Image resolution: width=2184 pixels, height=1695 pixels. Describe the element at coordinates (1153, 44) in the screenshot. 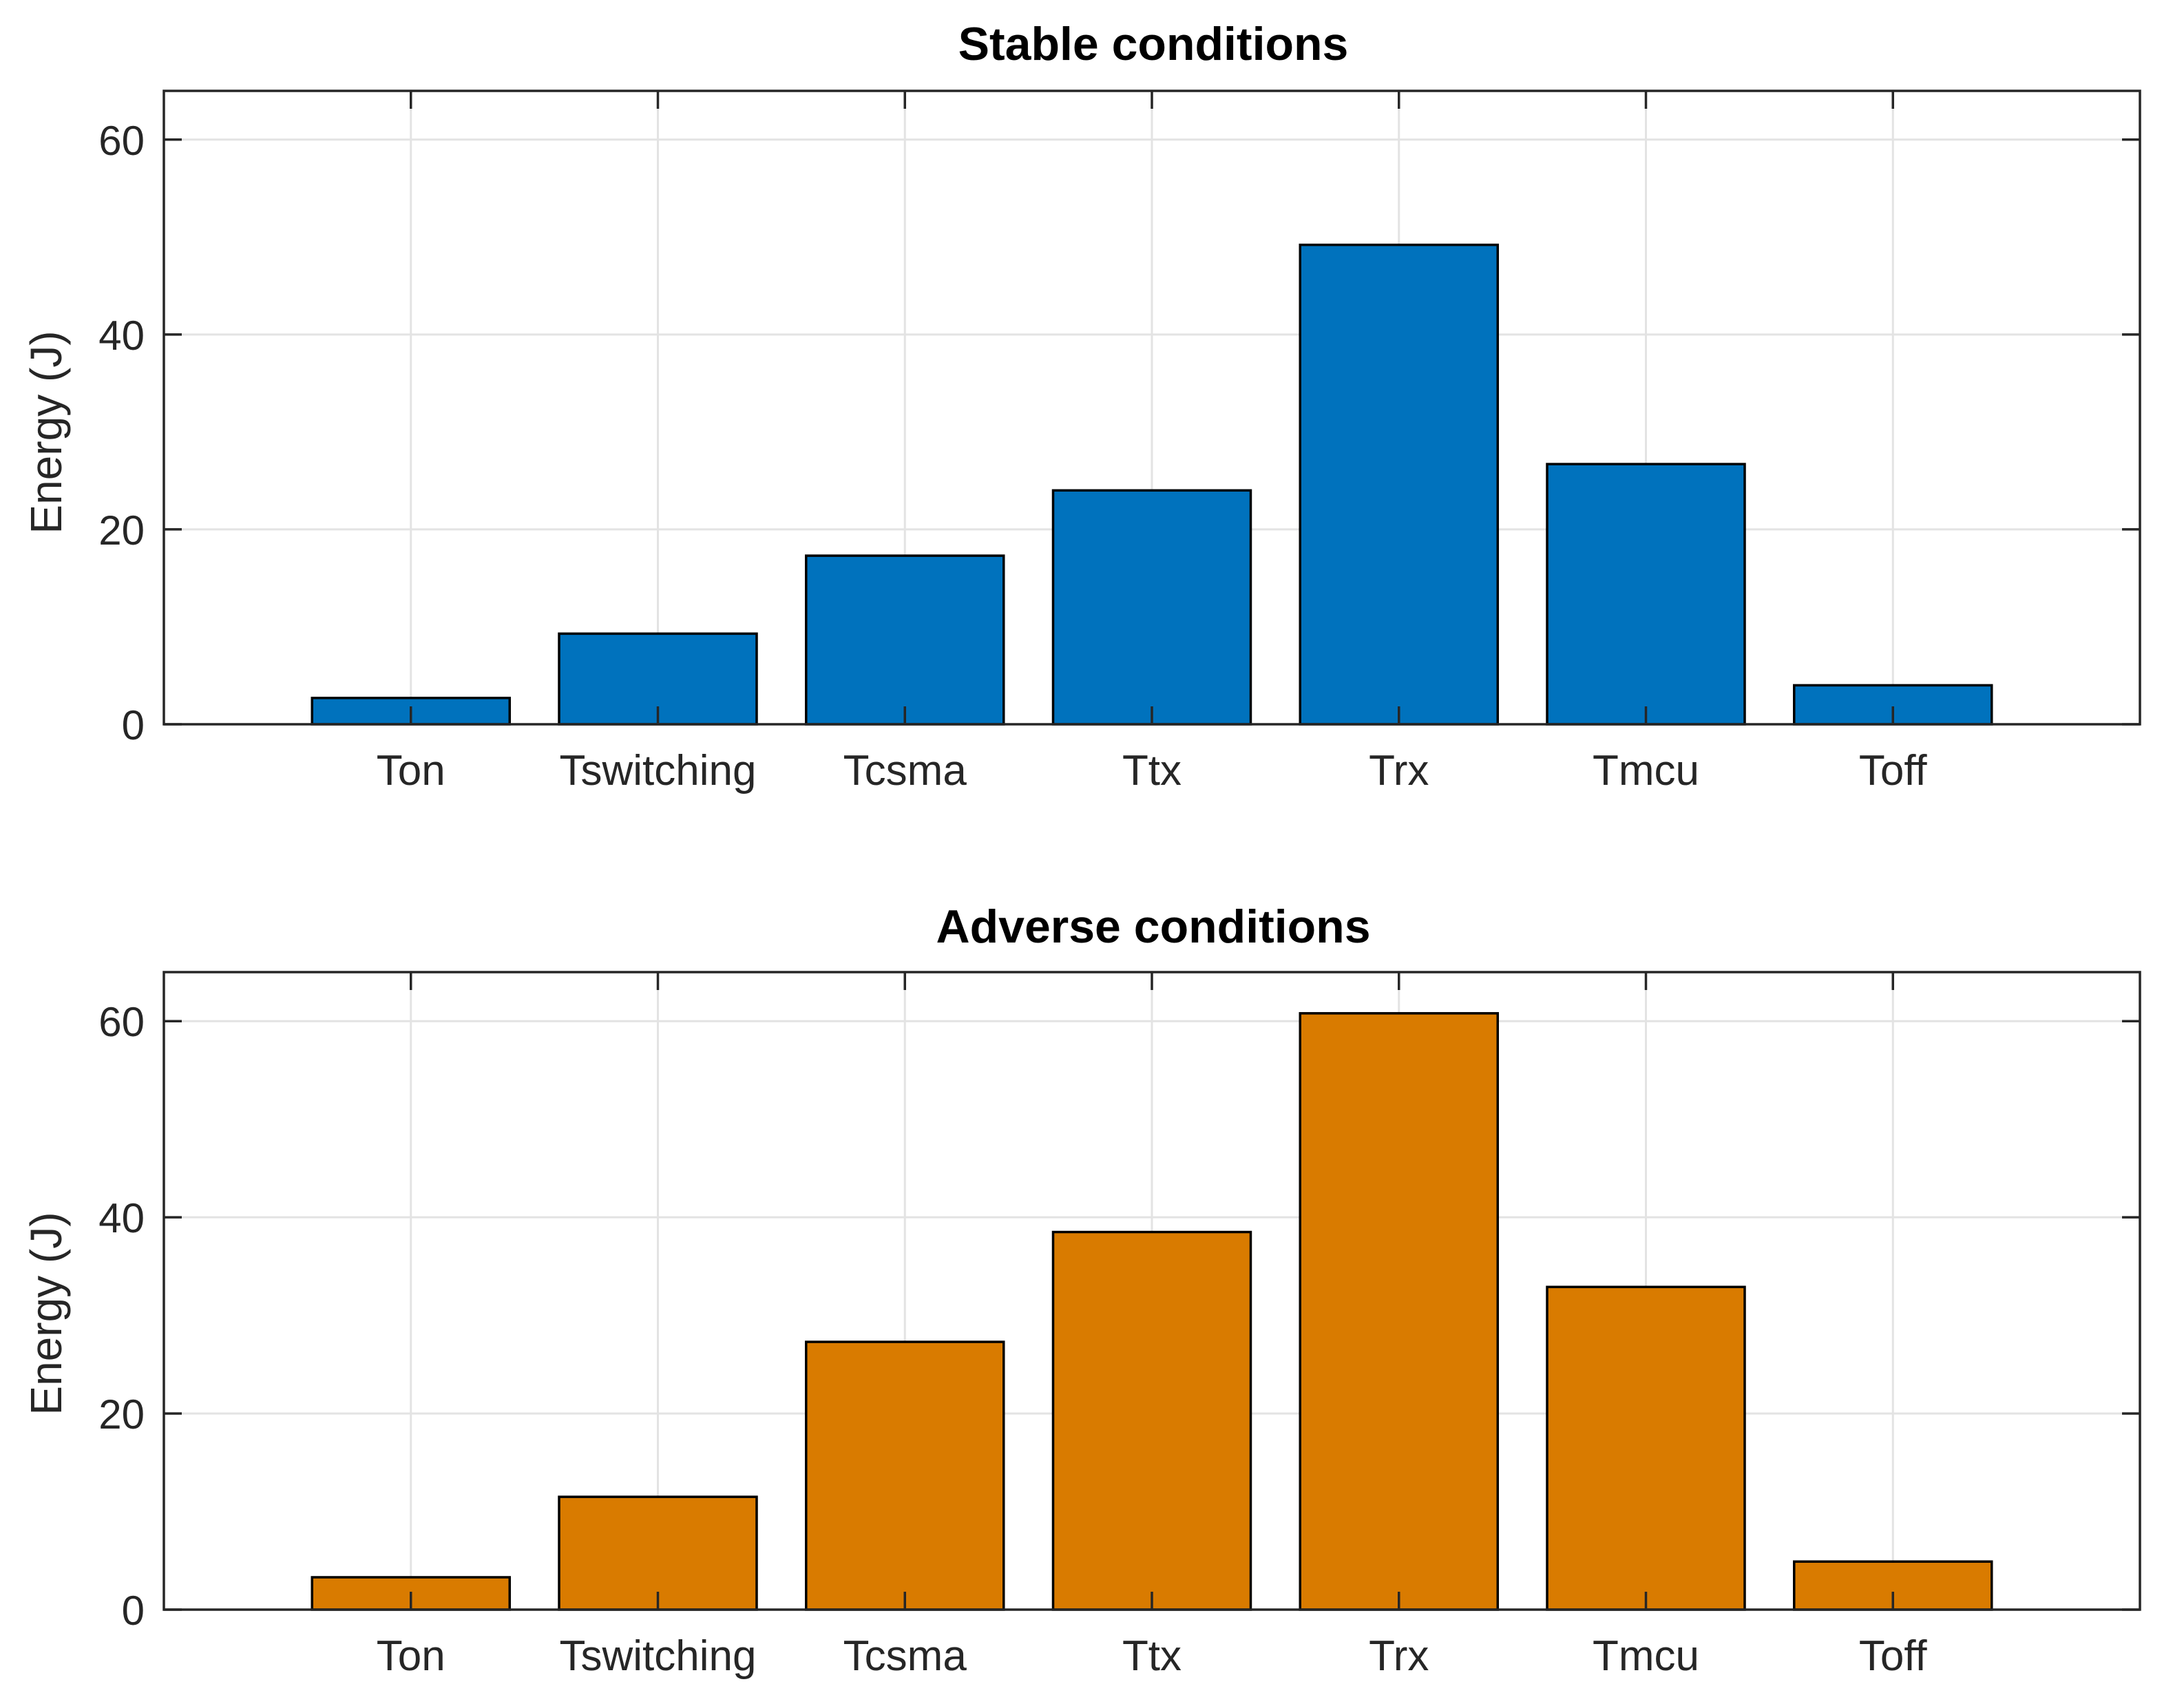

I see `chart-title: Stable conditions` at that location.